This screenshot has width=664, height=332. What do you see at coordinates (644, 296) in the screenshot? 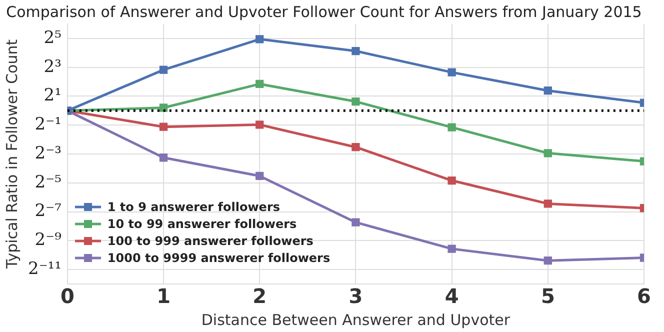
I see `x-tick-label: 6` at bounding box center [644, 296].